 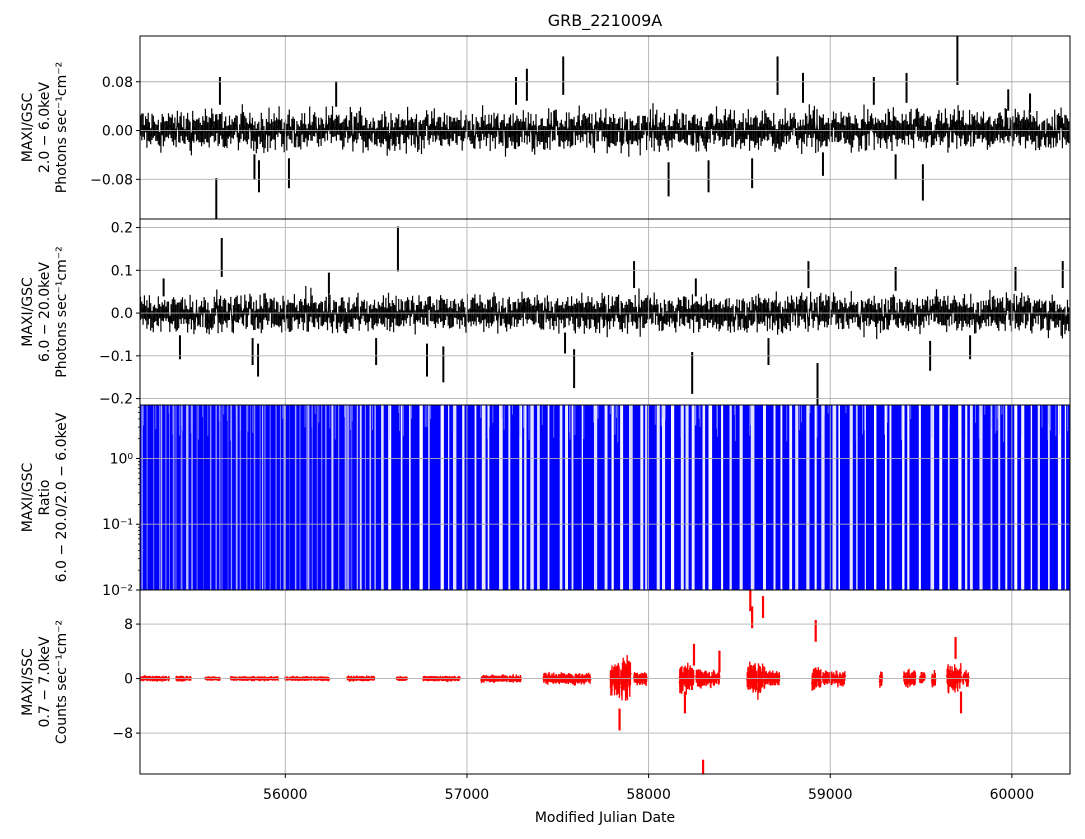 I want to click on y-tick-label: −8, so click(x=122, y=734).